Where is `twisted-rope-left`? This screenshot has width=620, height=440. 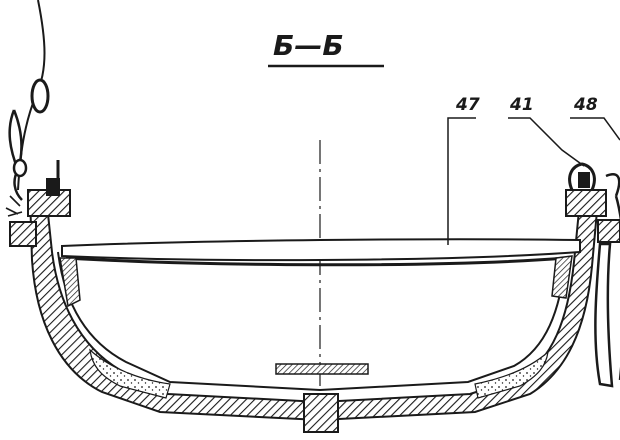
twisted-rope-left is located at coordinates (15, 155).